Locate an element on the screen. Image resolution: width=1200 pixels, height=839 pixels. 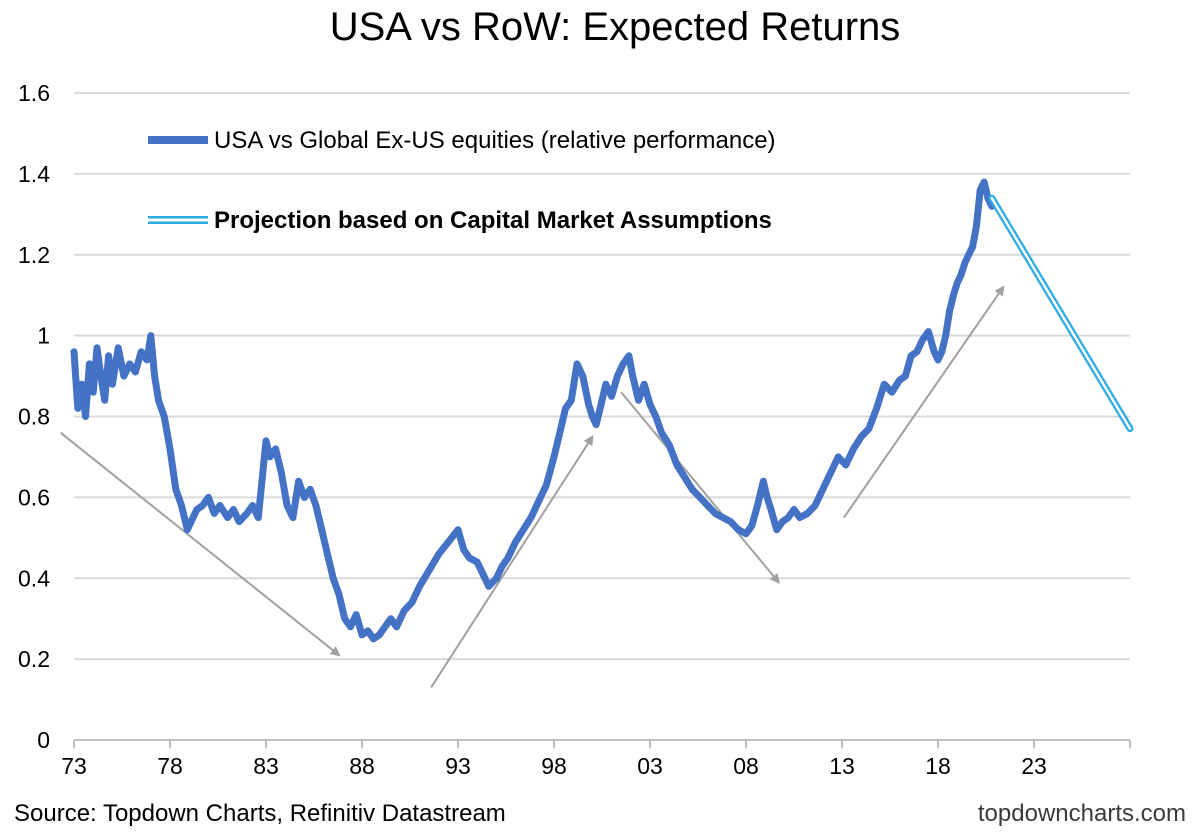
y-tick-label: 1.4 is located at coordinates (34, 174).